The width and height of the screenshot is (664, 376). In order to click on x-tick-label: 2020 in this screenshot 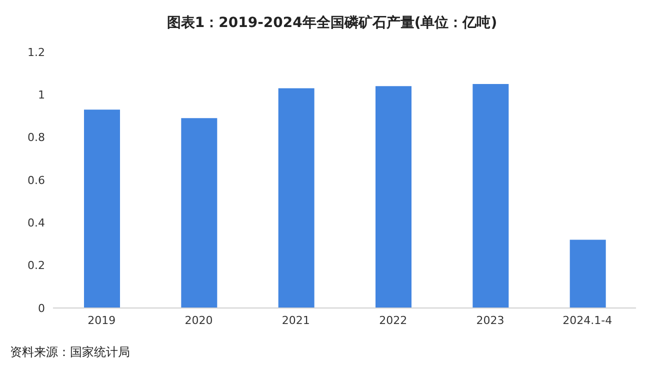, I will do `click(198, 320)`.